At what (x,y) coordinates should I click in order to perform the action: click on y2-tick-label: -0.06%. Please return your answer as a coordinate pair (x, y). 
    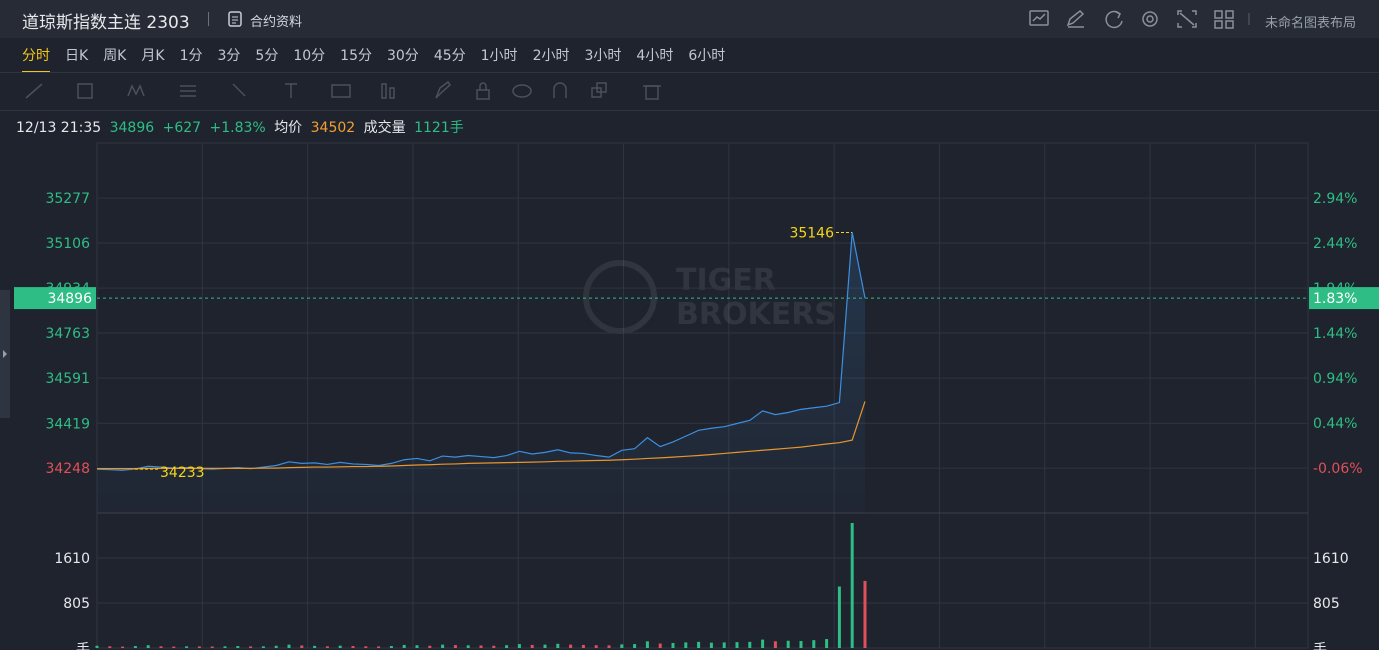
    Looking at the image, I should click on (1338, 469).